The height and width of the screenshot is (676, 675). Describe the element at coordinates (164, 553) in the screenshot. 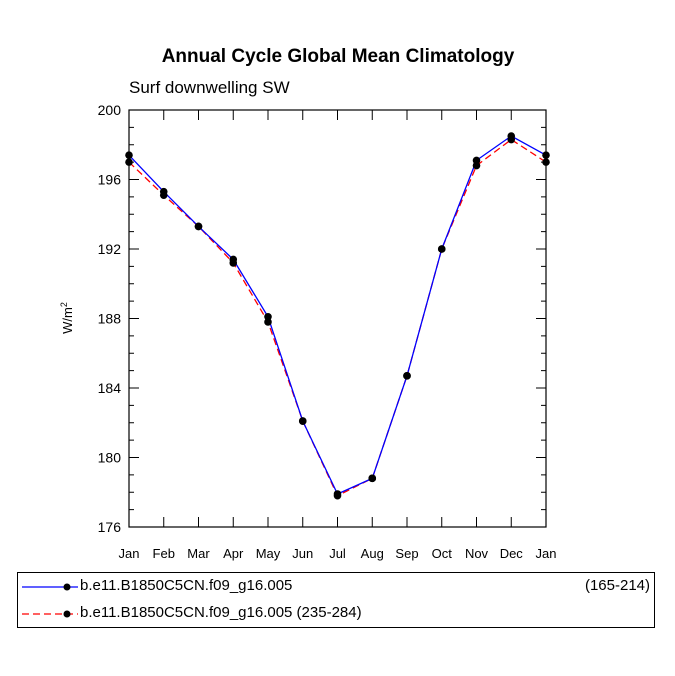

I see `x-tick-label: Feb` at that location.